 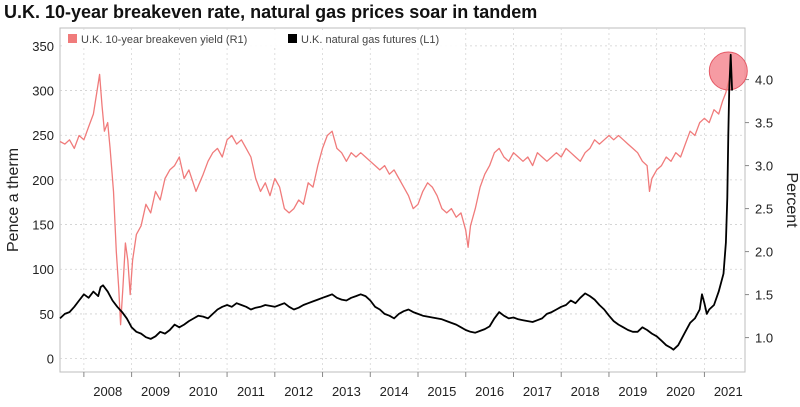 I want to click on legend-label: U.K. 10-year breakeven yield (R1), so click(x=164, y=40).